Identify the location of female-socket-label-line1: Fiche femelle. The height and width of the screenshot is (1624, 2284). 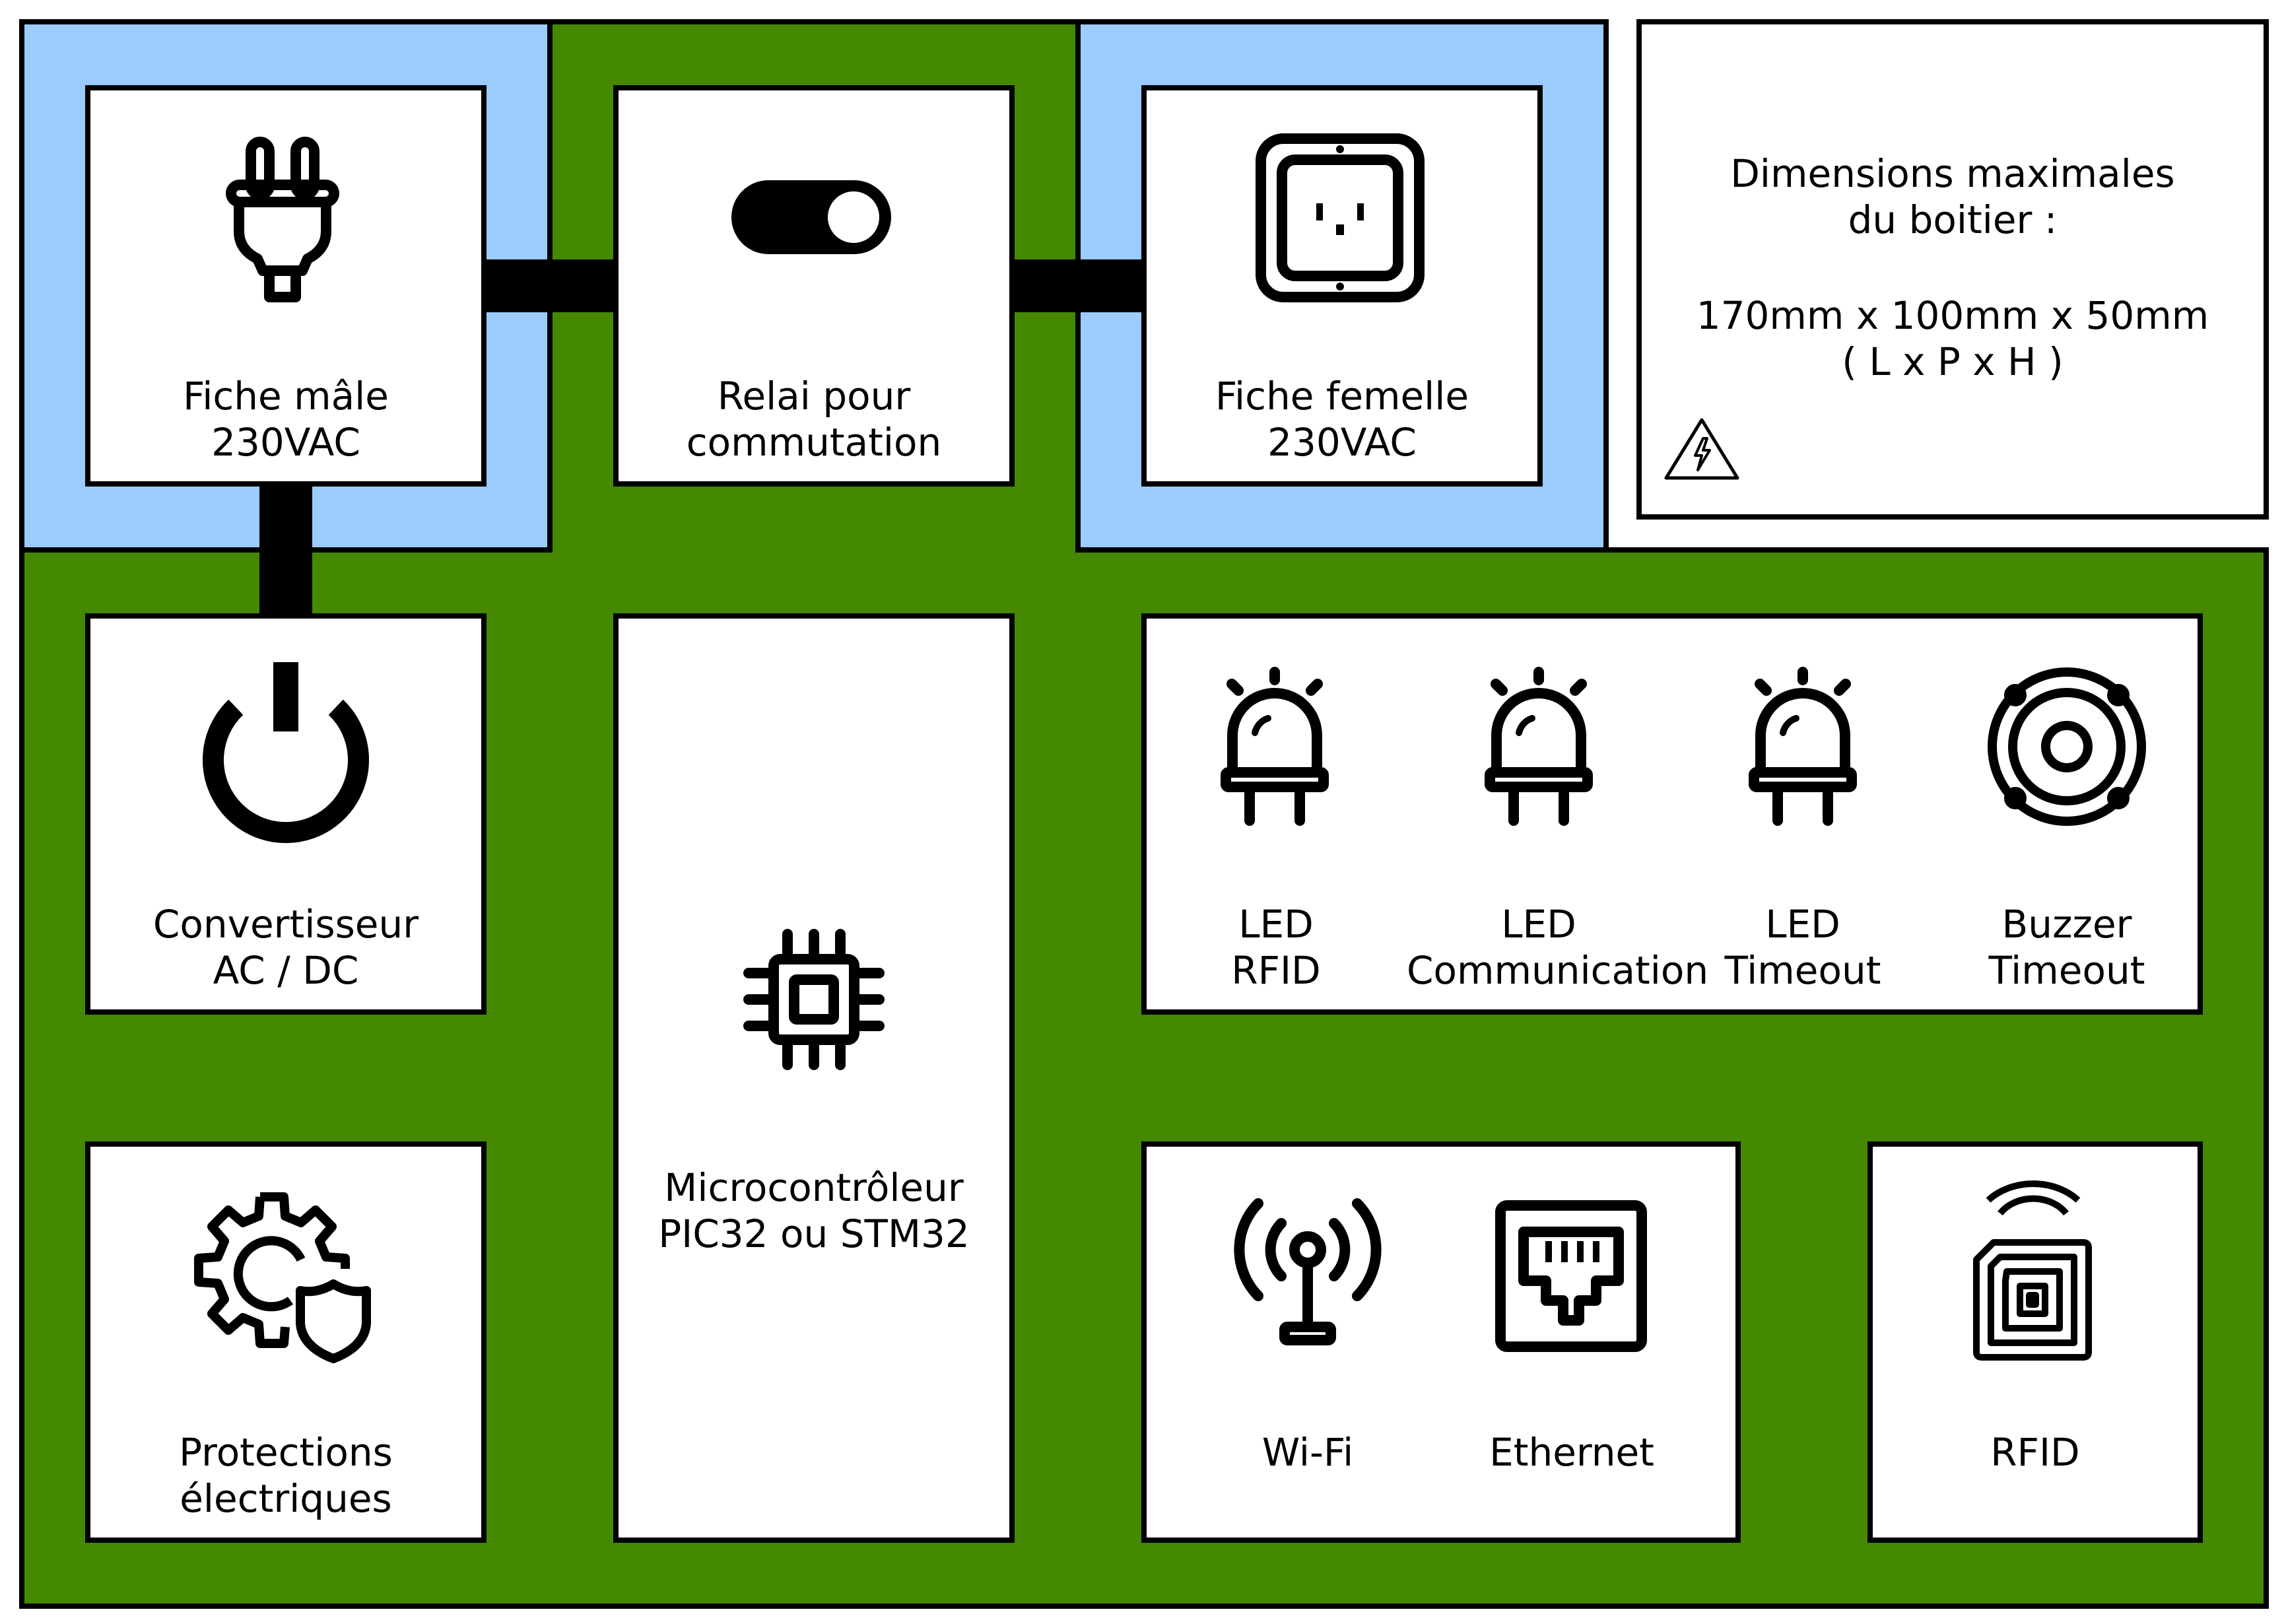
(1342, 396).